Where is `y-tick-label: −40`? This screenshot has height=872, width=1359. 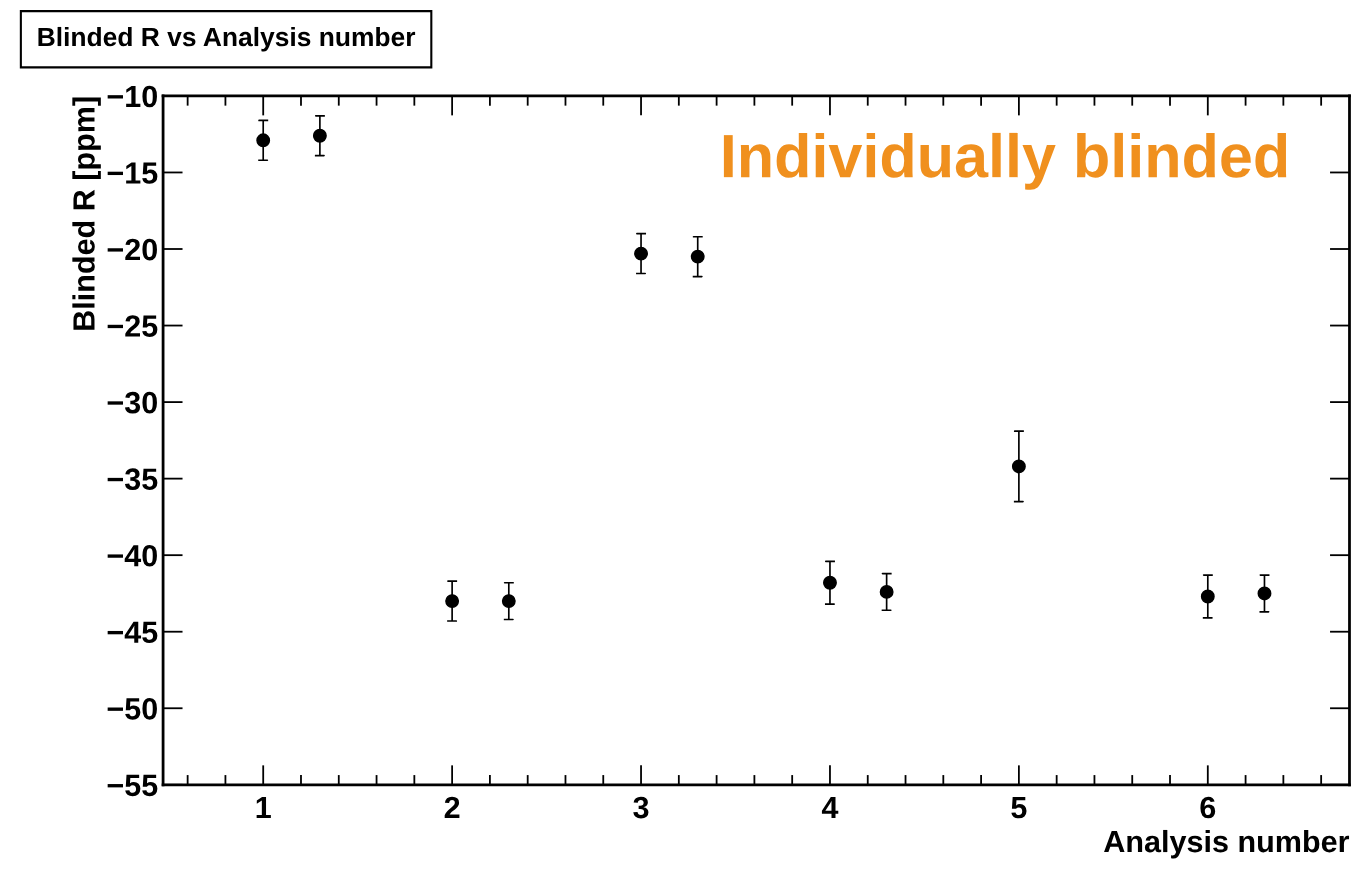 y-tick-label: −40 is located at coordinates (132, 555).